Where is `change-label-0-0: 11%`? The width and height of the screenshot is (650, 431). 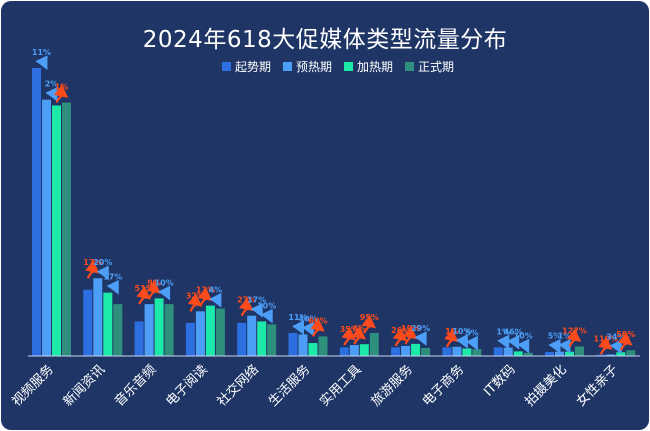
change-label-0-0: 11% is located at coordinates (41, 52).